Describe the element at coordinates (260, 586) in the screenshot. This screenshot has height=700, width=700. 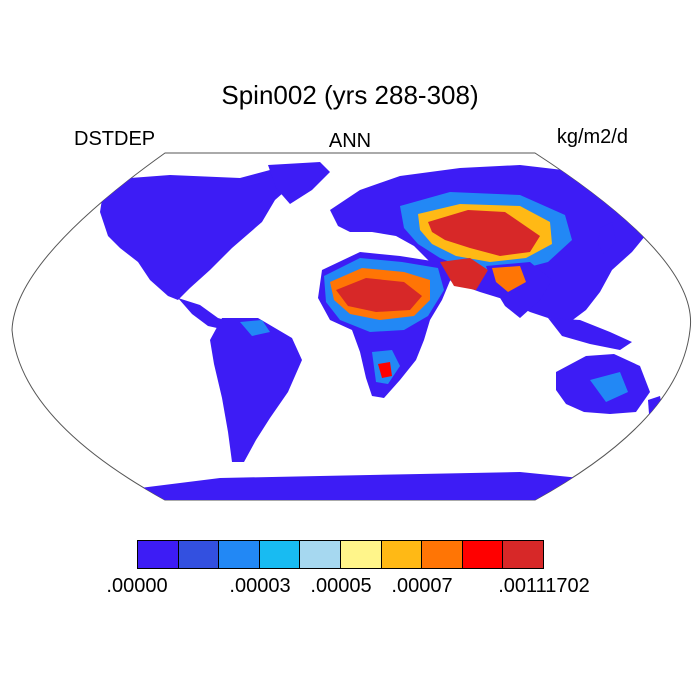
I see `colorbar-tick-label: .00003` at that location.